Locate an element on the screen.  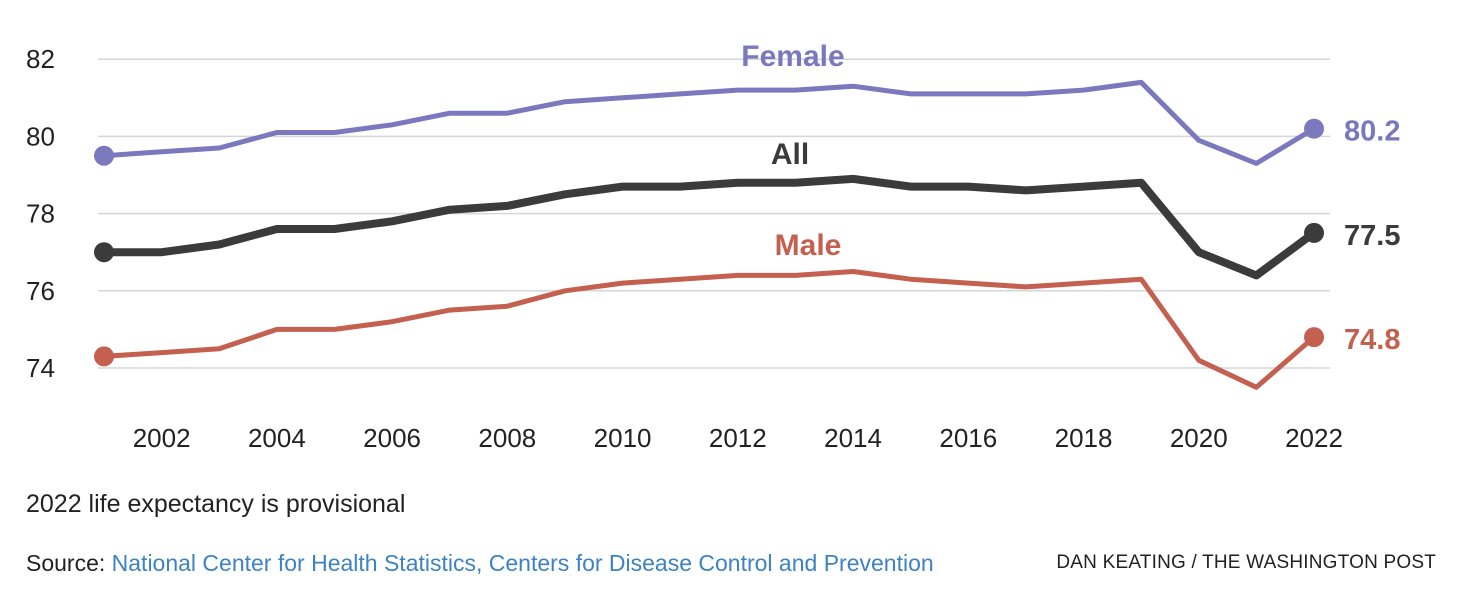
x-tick-label: 2012 is located at coordinates (738, 438).